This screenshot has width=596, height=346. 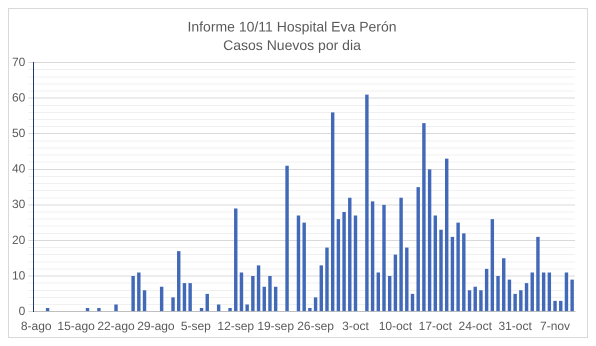 What do you see at coordinates (19, 133) in the screenshot?
I see `y-tick-label: 50` at bounding box center [19, 133].